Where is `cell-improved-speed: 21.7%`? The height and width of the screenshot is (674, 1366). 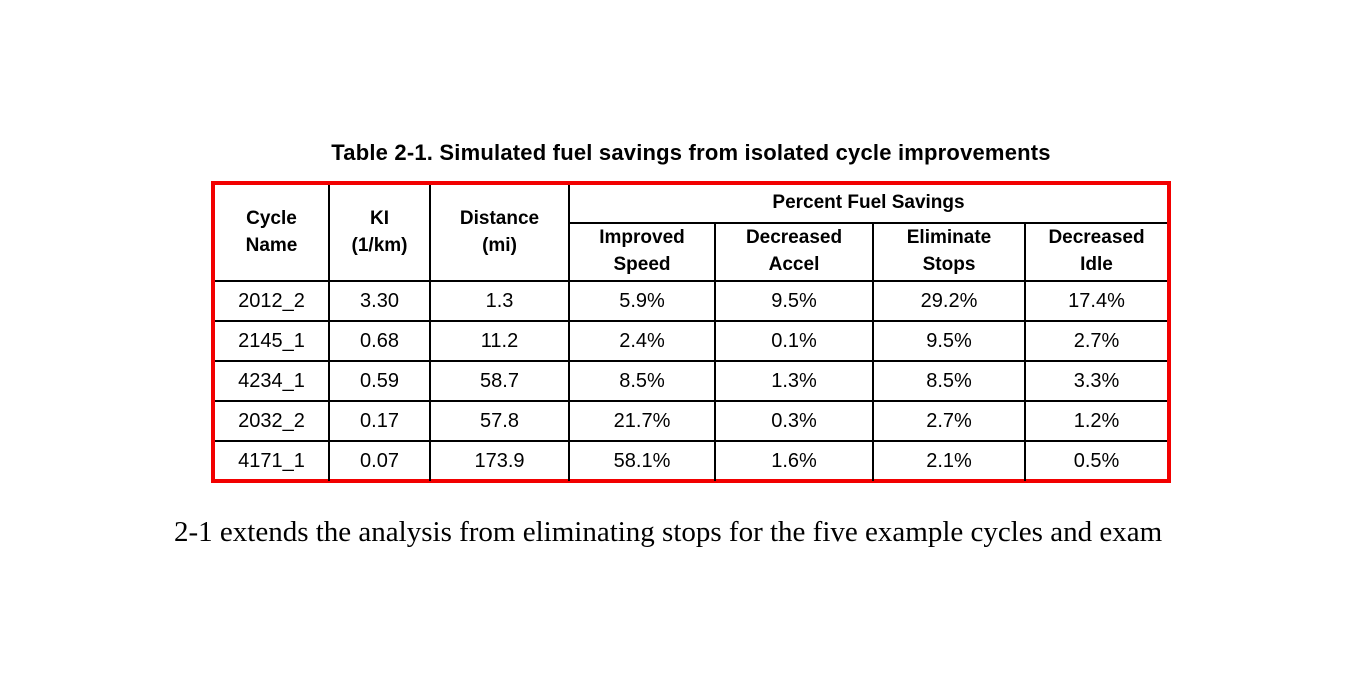 cell-improved-speed: 21.7% is located at coordinates (642, 421).